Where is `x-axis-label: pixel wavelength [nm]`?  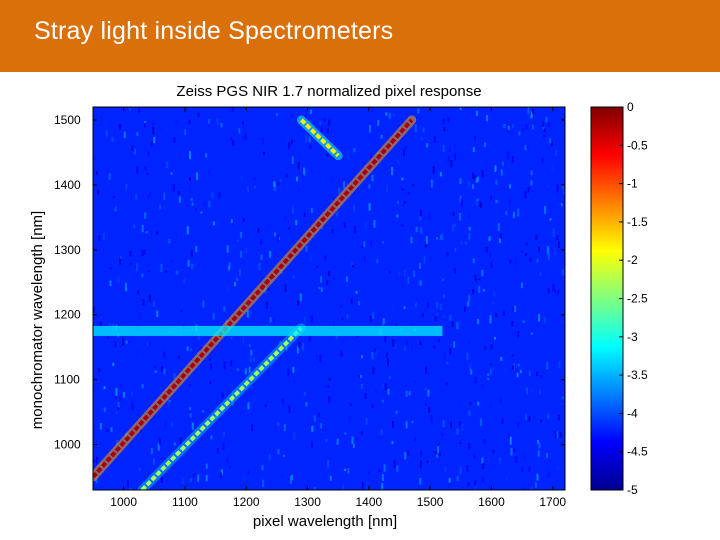 x-axis-label: pixel wavelength [nm] is located at coordinates (325, 521).